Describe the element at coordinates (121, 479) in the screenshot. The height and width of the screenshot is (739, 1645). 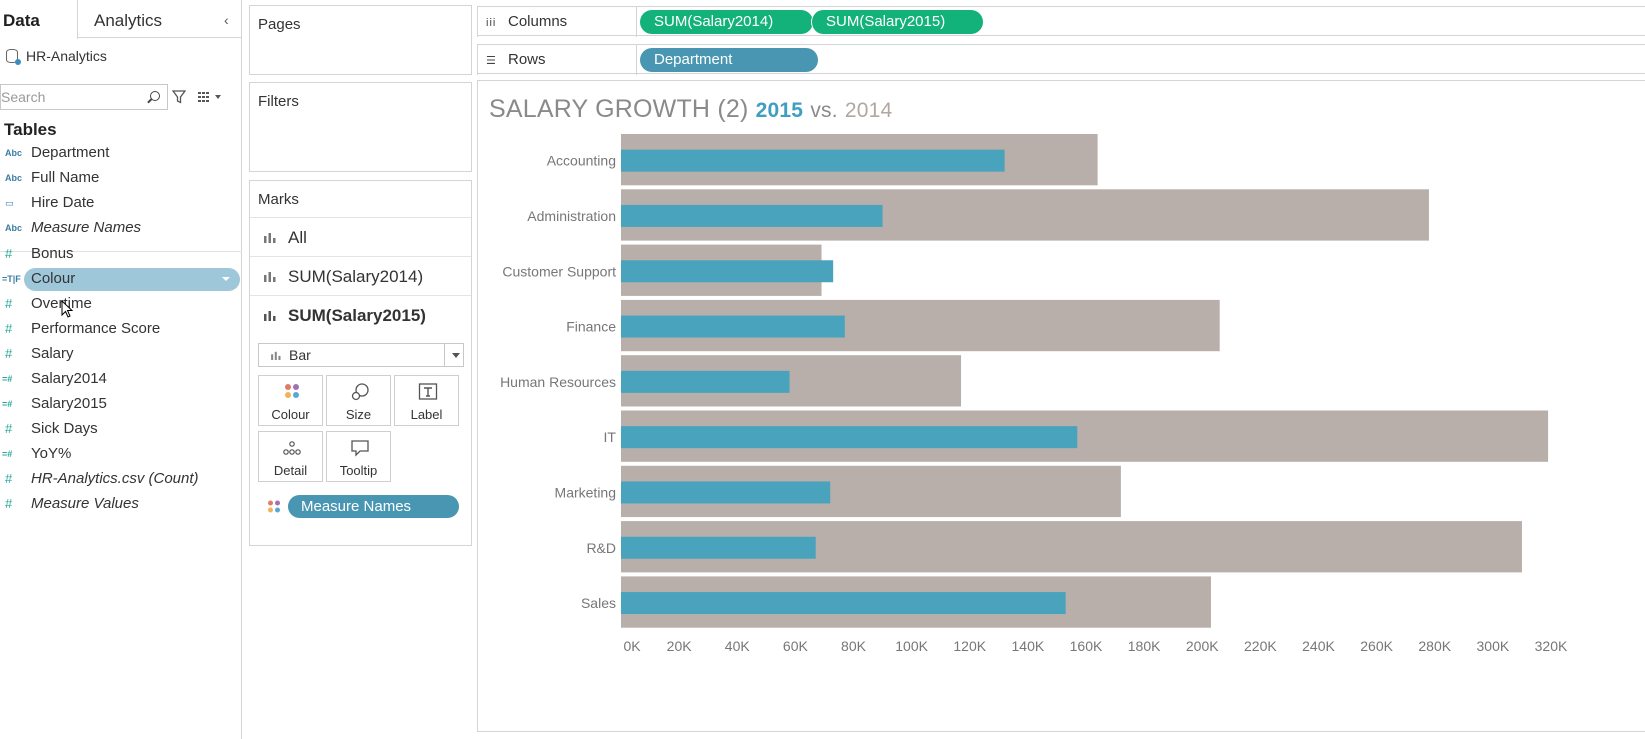
I see `field-item: # HR-Analytics.csv (Count)` at that location.